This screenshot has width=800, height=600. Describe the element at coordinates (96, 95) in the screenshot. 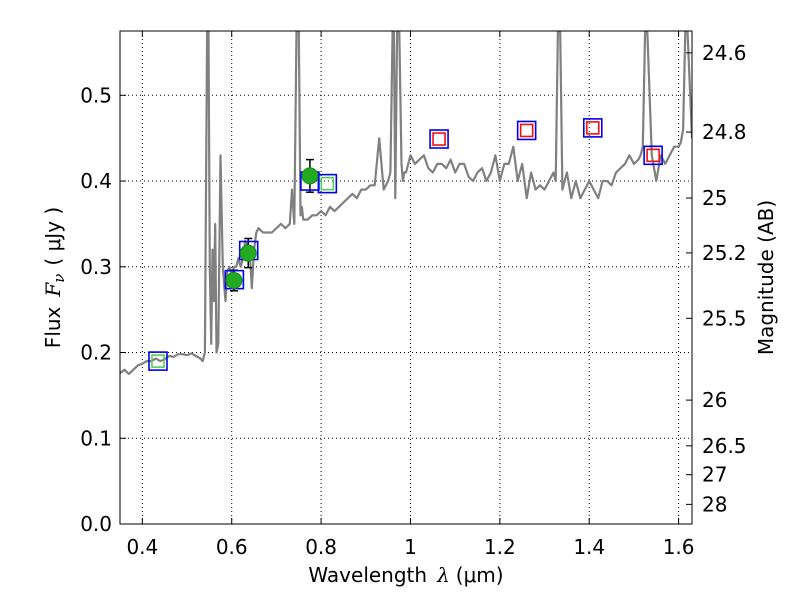

I see `y-tick-label: 0.5` at that location.